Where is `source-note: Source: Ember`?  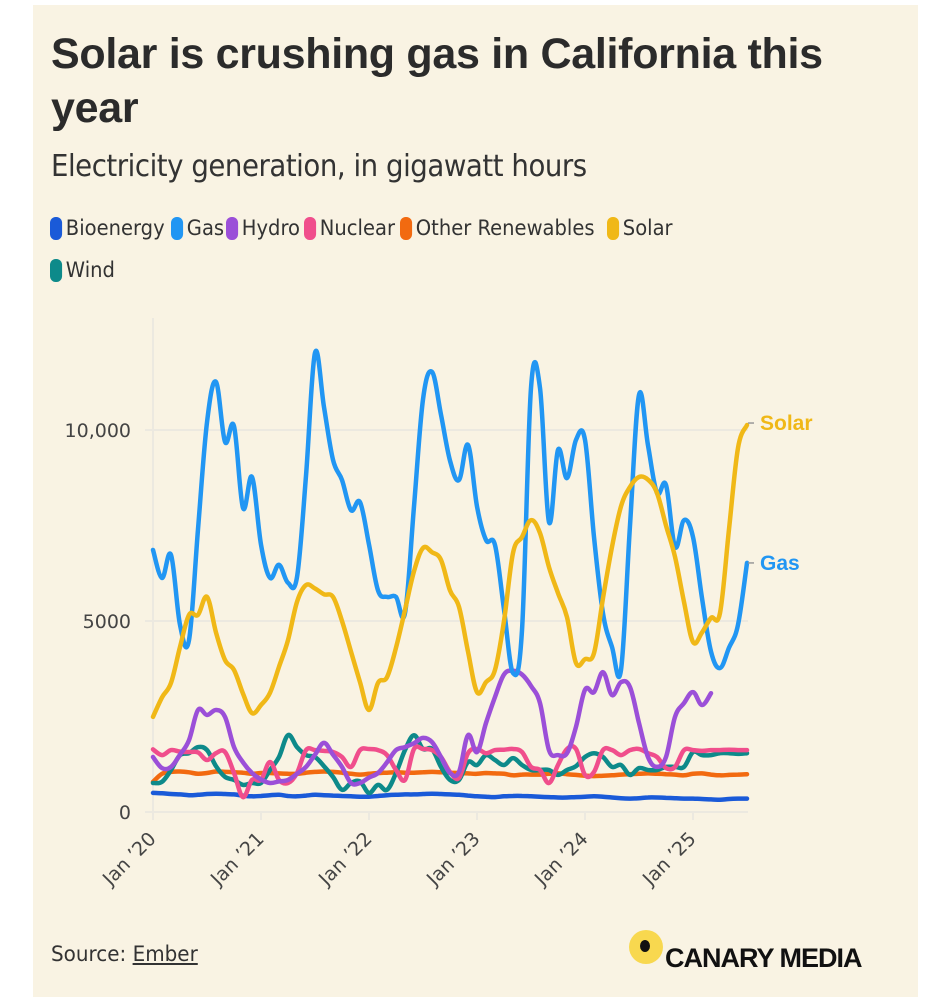 source-note: Source: Ember is located at coordinates (124, 954).